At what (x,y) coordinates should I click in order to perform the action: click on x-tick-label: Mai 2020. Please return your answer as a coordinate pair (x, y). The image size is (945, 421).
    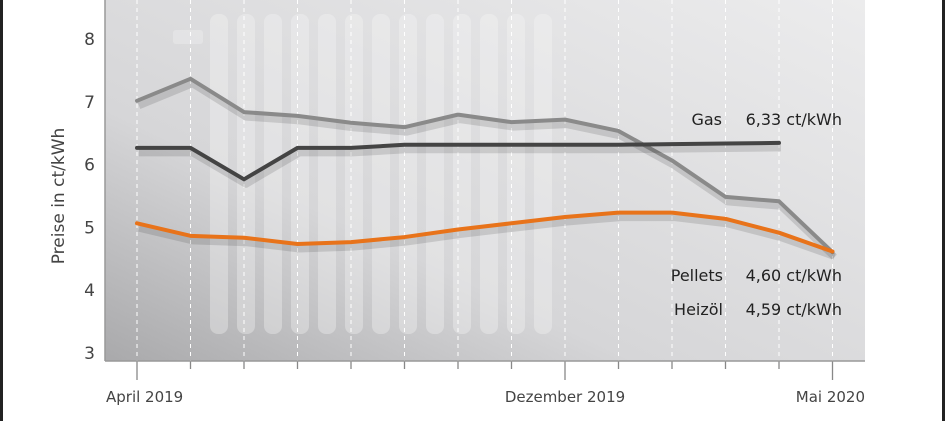
    Looking at the image, I should click on (830, 397).